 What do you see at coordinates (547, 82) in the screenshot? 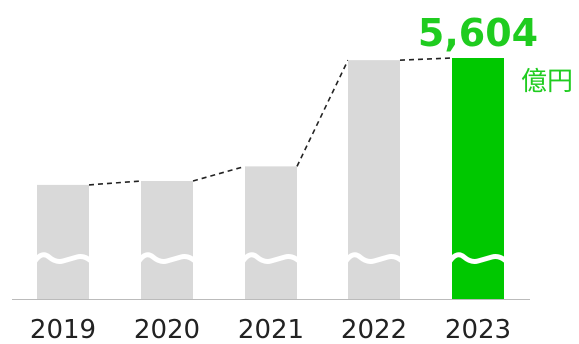
I see `unit-label: 億円` at bounding box center [547, 82].